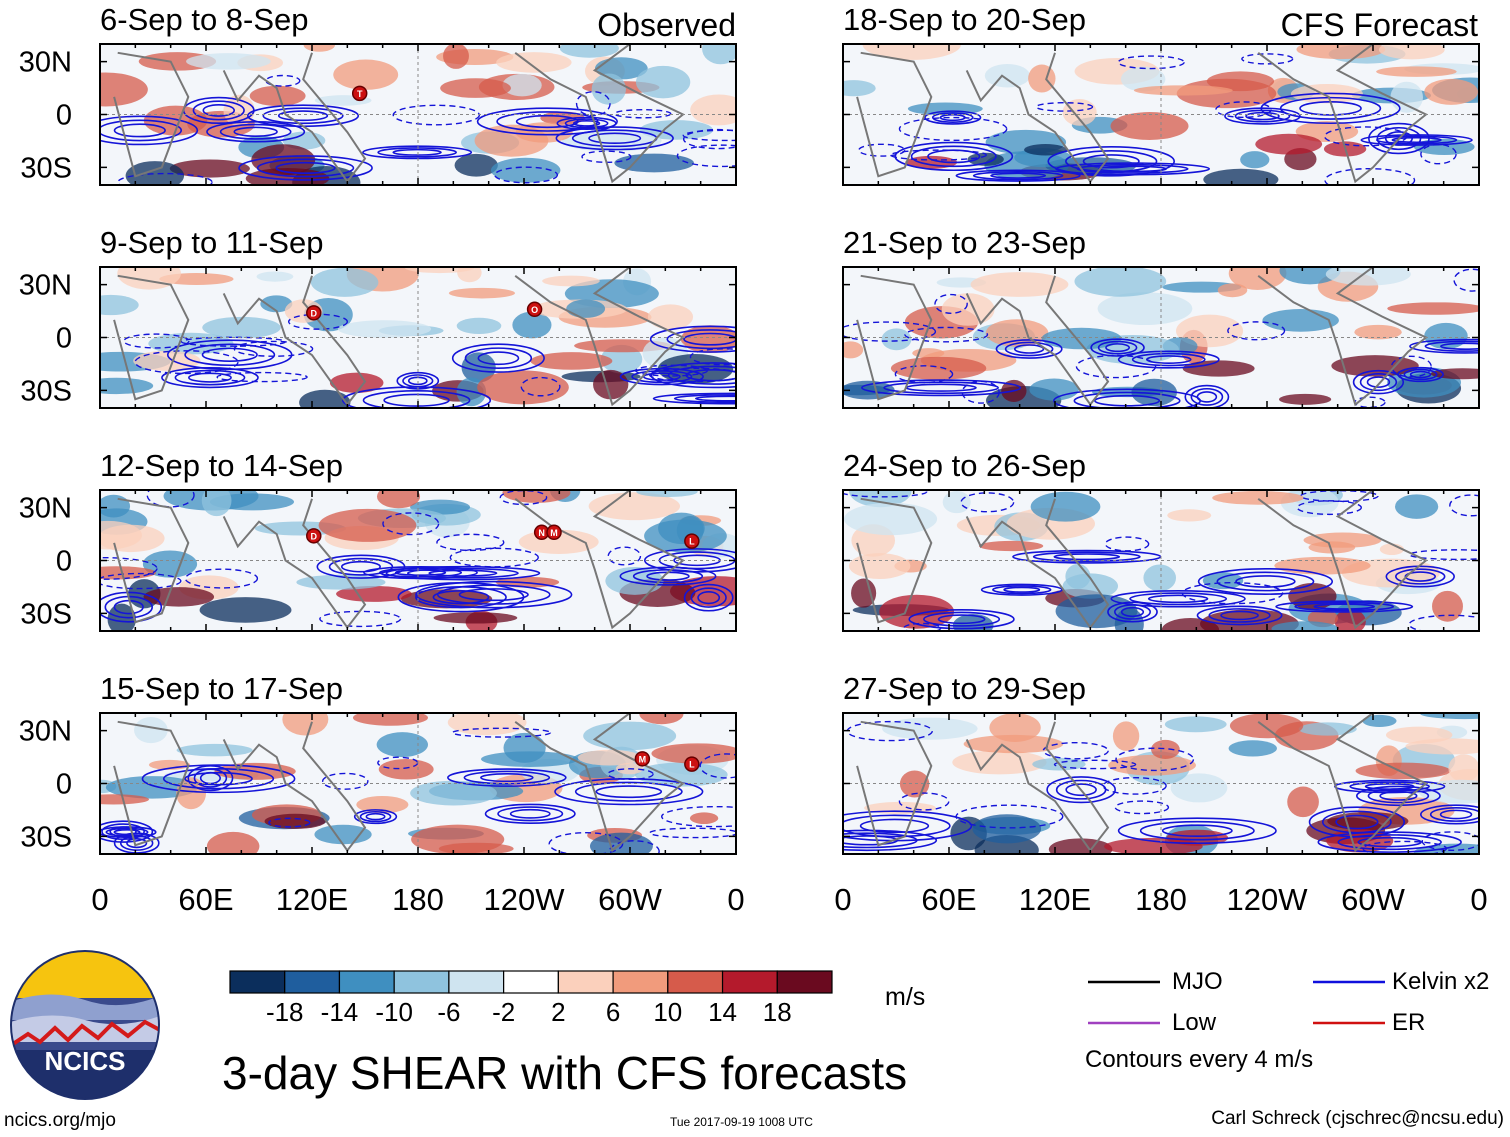 The width and height of the screenshot is (1510, 1137). Describe the element at coordinates (340, 1012) in the screenshot. I see `colorbar-tick-label: -14` at that location.